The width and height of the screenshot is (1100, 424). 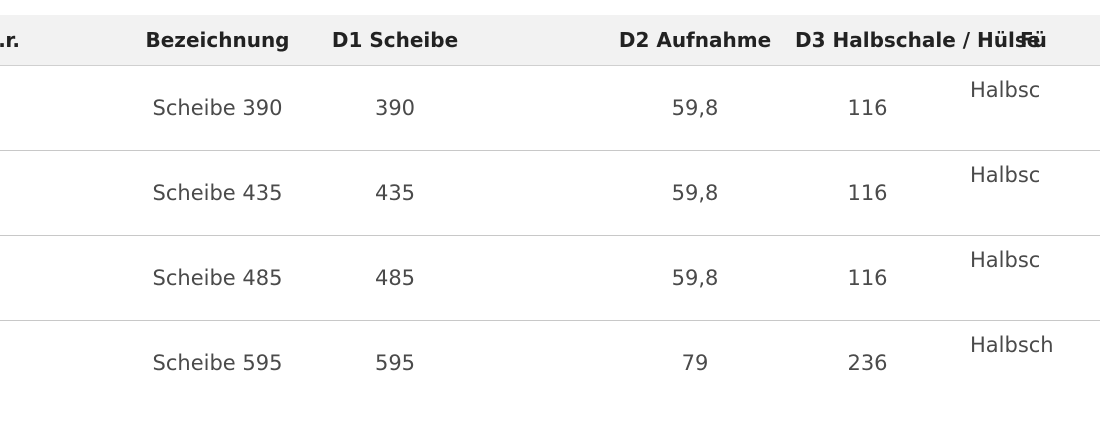 What do you see at coordinates (10, 39) in the screenshot?
I see `column-header-artnr: …r.` at bounding box center [10, 39].